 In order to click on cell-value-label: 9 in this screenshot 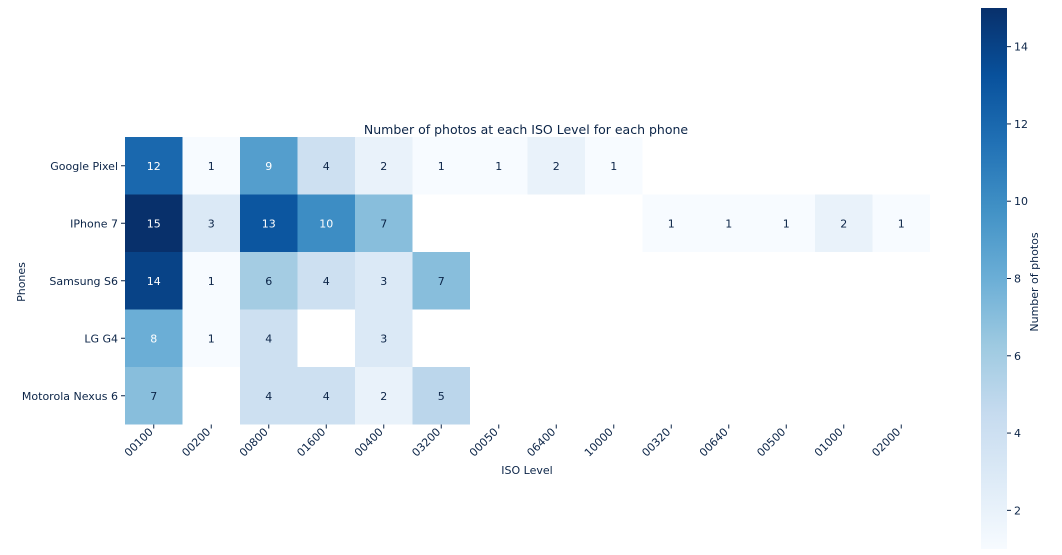, I will do `click(268, 166)`.